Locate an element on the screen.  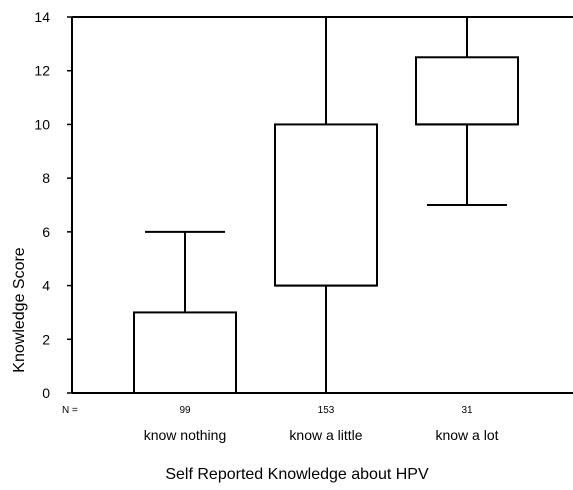
y-tick-label: 2 is located at coordinates (46, 339).